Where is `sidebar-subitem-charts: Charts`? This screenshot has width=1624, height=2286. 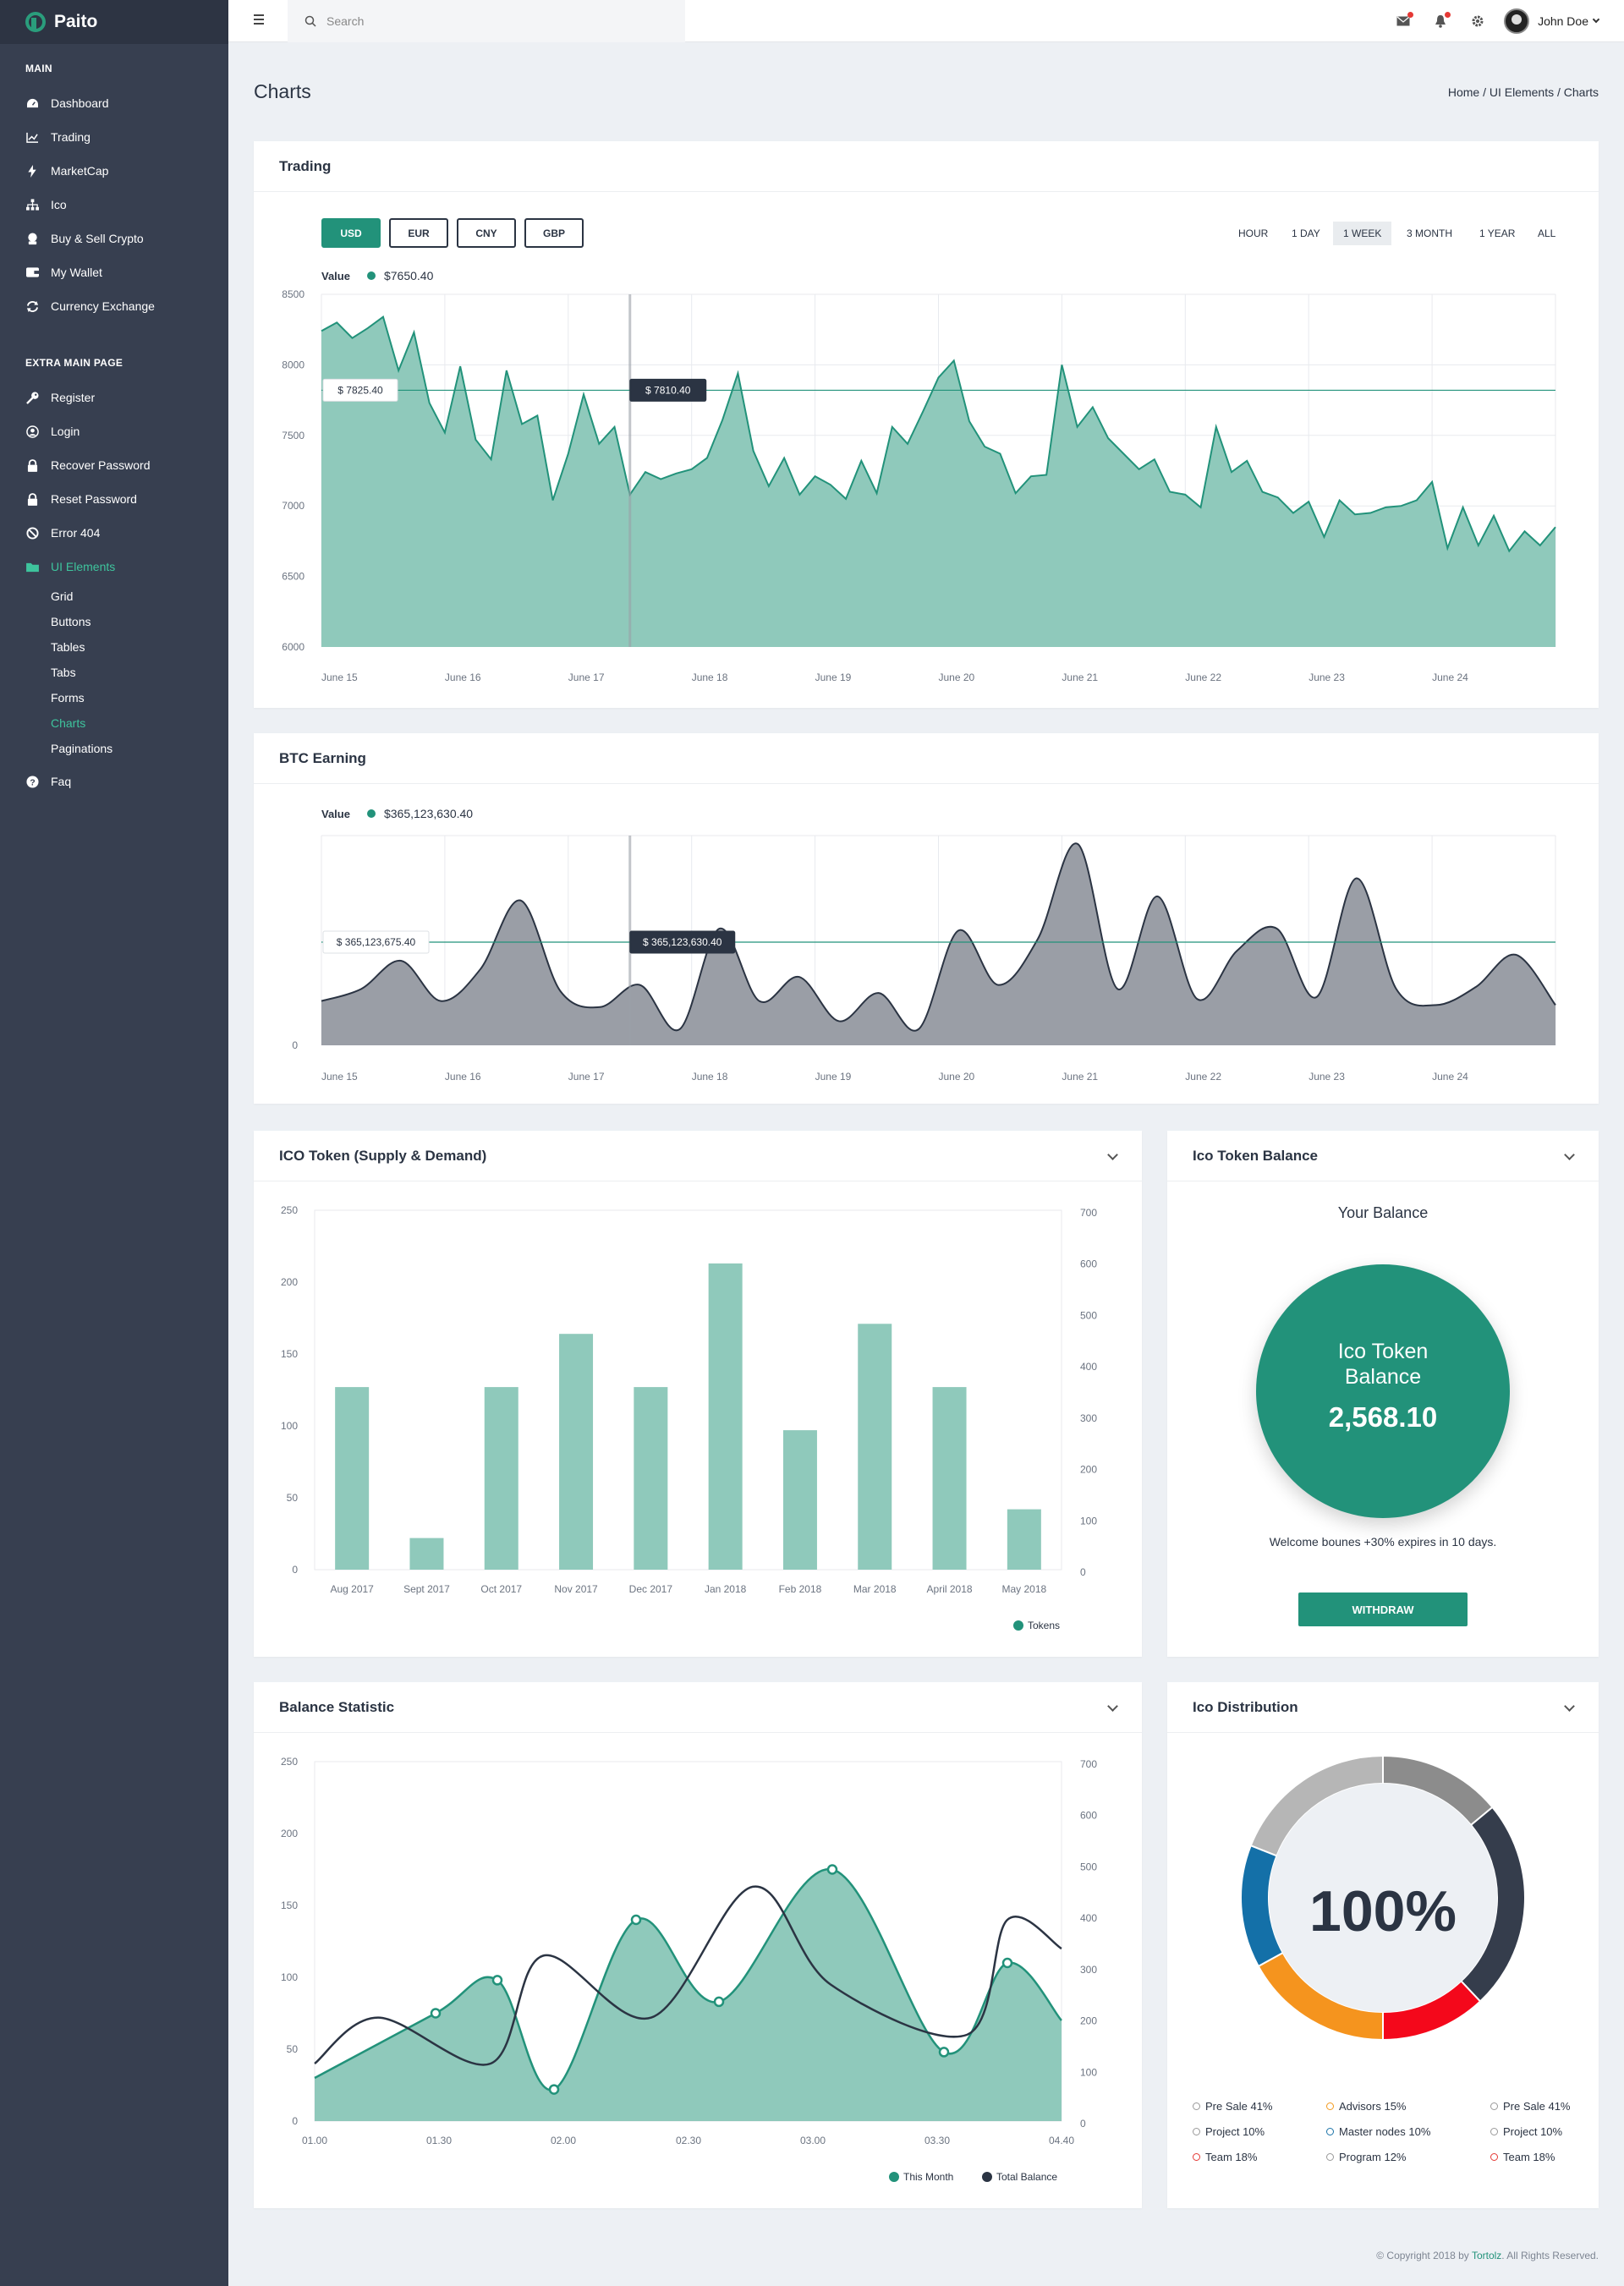
sidebar-subitem-charts: Charts is located at coordinates (68, 723).